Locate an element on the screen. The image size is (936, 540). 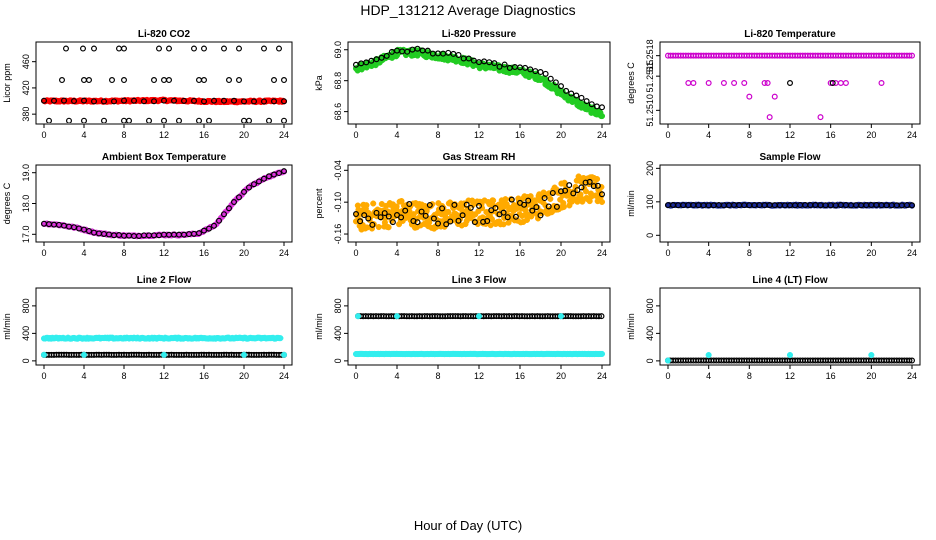
x-tick-label: 0 is located at coordinates (667, 253).